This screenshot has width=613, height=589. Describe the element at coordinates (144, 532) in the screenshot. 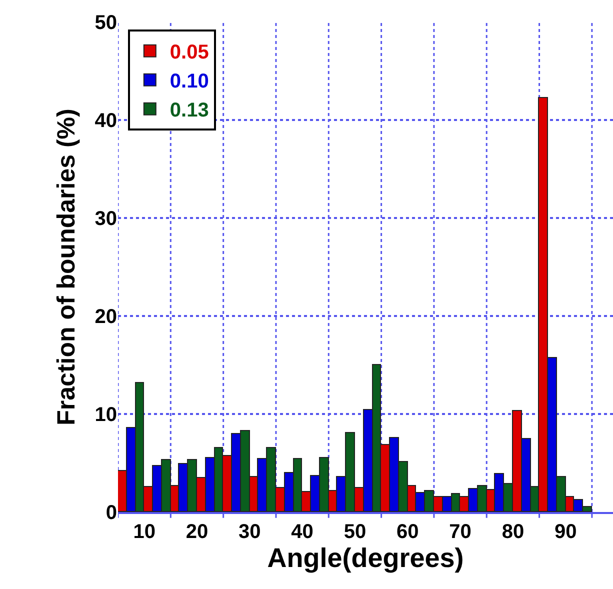

I see `x-tick-label: 10` at that location.